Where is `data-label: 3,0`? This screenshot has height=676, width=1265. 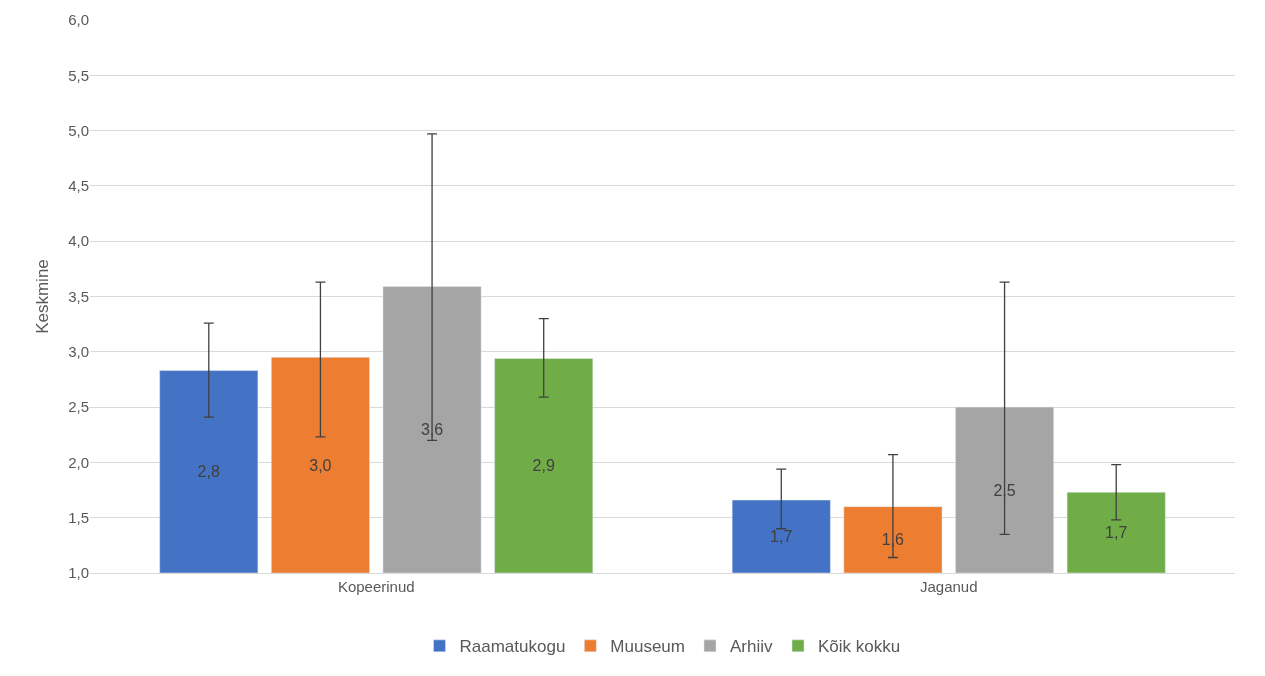
data-label: 3,0 is located at coordinates (320, 465).